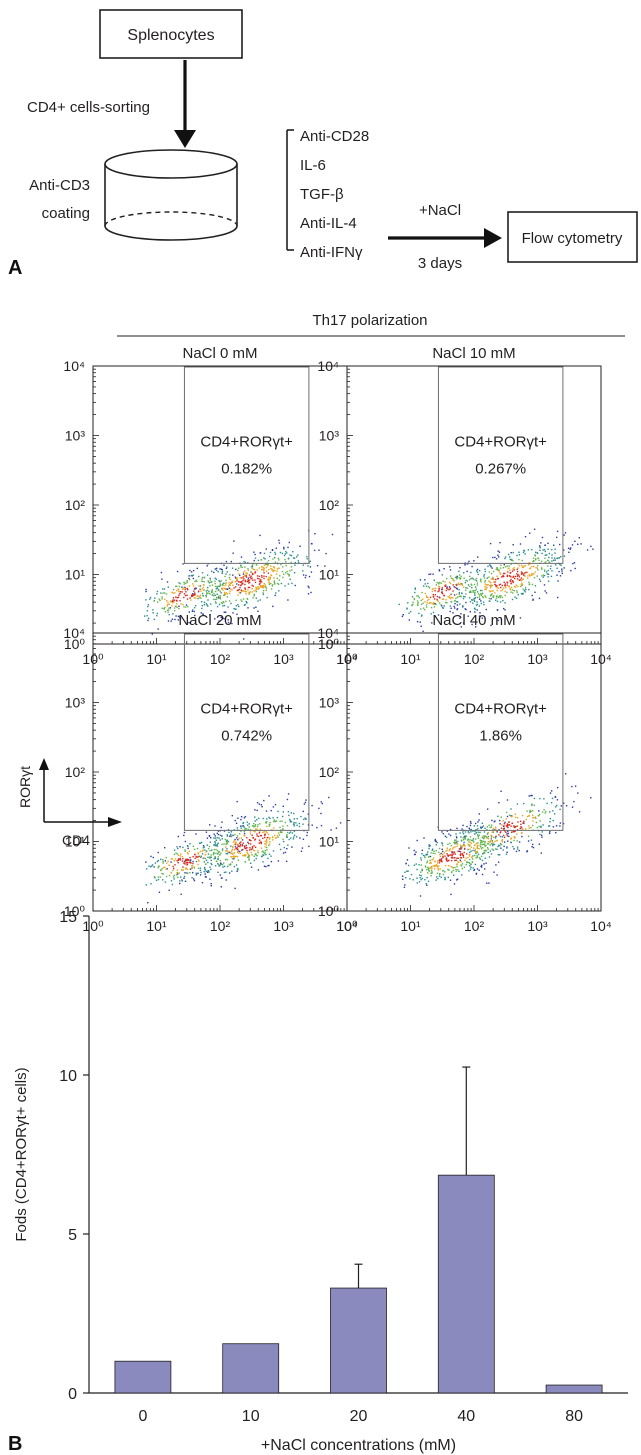 The image size is (641, 1455). Describe the element at coordinates (44, 764) in the screenshot. I see `y-key-arrow-head` at that location.